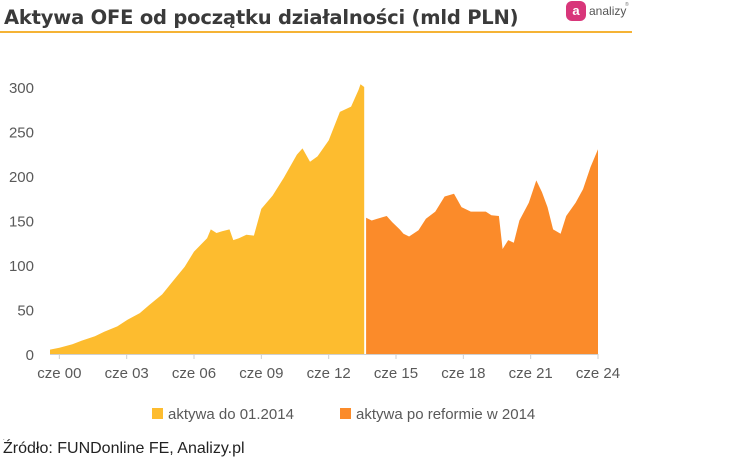 The height and width of the screenshot is (464, 738). Describe the element at coordinates (608, 11) in the screenshot. I see `analizy-logo-text: analizy` at that location.